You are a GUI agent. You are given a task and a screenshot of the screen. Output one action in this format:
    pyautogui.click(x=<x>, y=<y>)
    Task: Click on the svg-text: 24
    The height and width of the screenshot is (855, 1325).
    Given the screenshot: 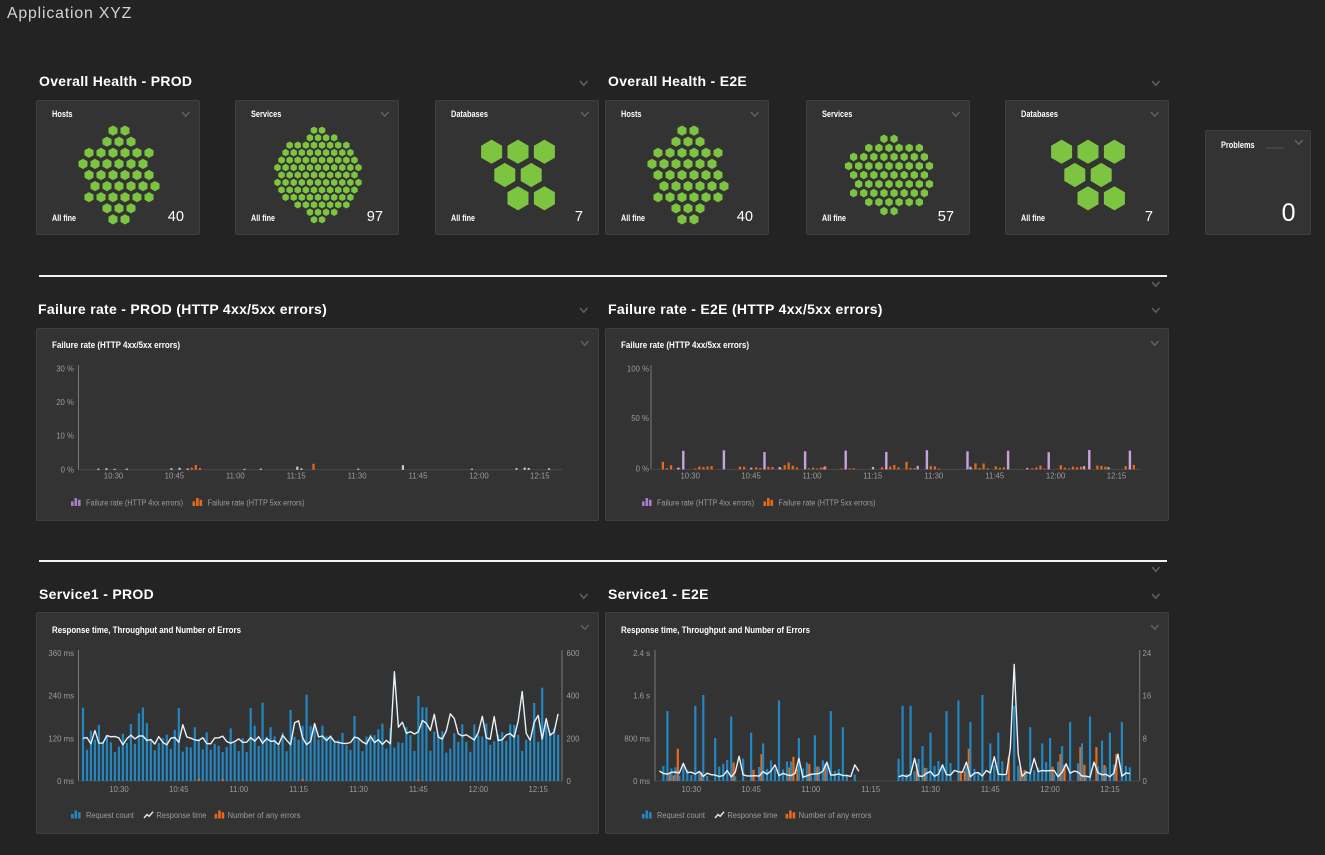 What is the action you would take?
    pyautogui.click(x=1147, y=653)
    